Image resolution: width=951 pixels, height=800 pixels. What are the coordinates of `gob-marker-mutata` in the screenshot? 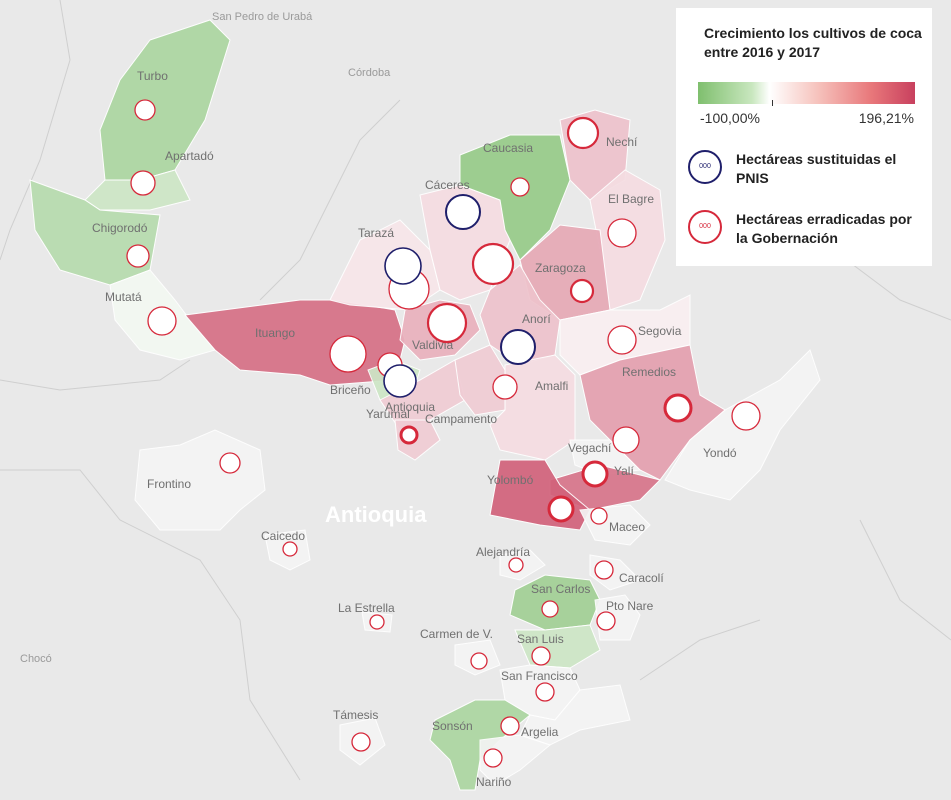 It's located at (162, 321).